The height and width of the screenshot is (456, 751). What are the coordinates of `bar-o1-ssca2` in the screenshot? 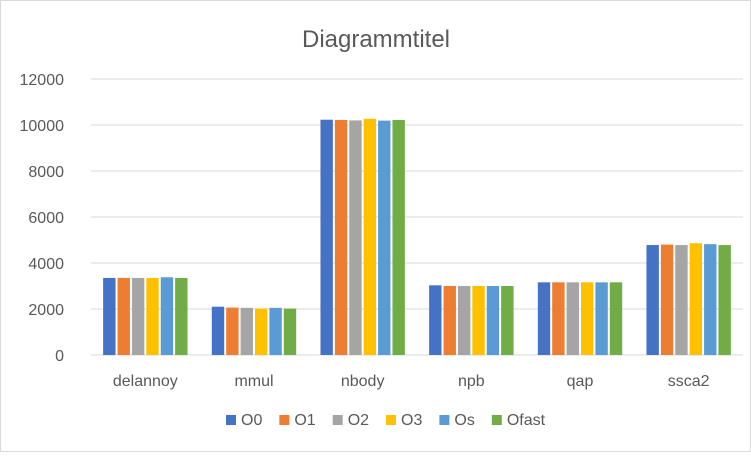 It's located at (667, 299).